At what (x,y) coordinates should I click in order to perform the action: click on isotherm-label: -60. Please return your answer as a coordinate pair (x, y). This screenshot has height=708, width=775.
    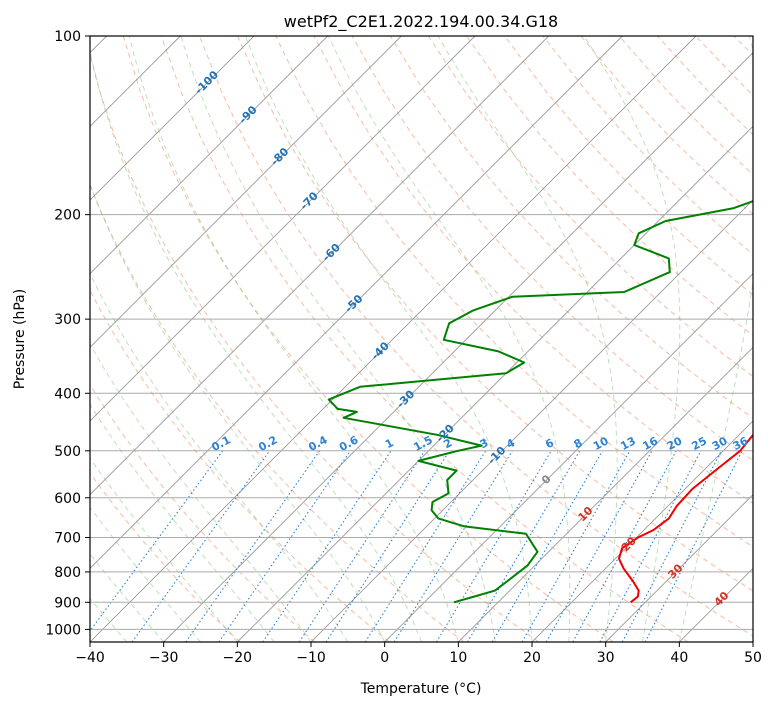
    Looking at the image, I should click on (331, 252).